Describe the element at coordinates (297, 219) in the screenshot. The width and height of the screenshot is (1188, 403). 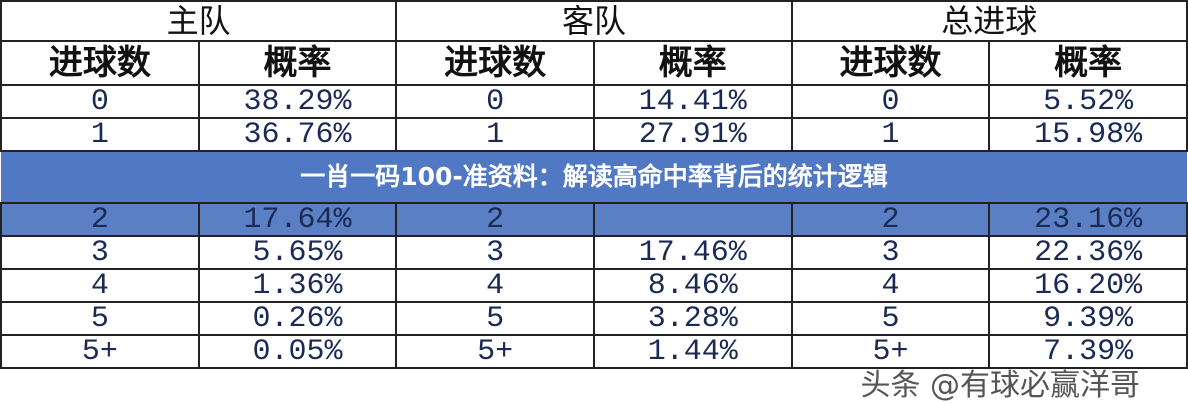
I see `probability-cell: 17.64%` at that location.